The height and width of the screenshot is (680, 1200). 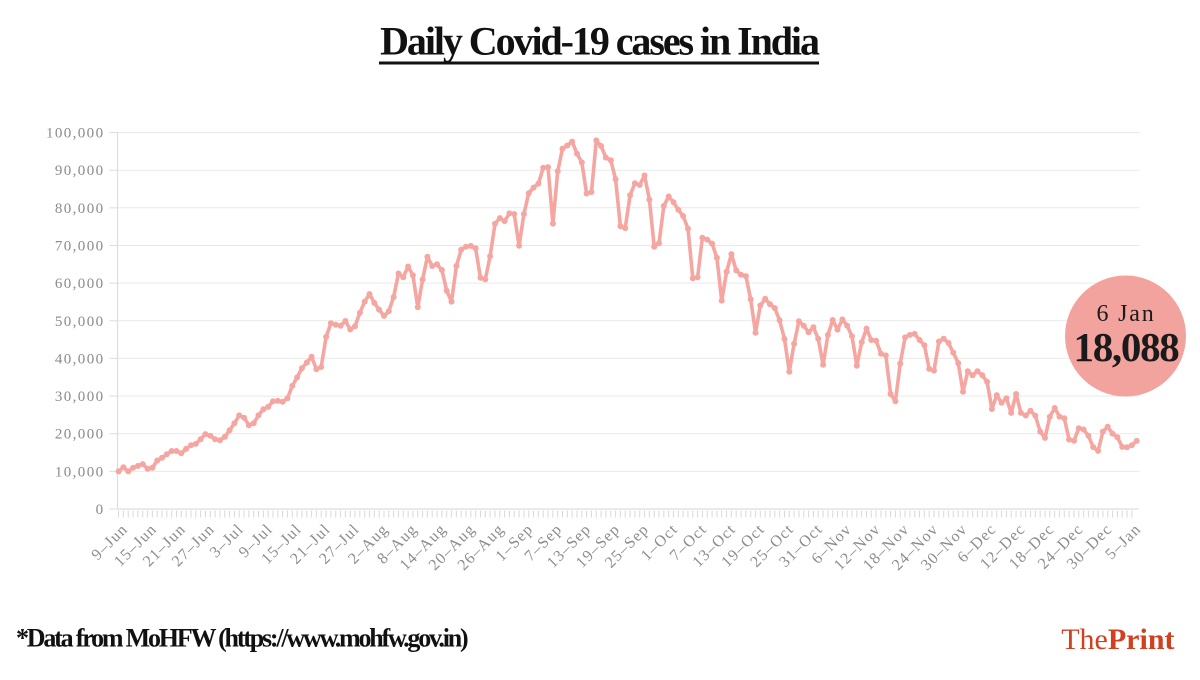 What do you see at coordinates (80, 359) in the screenshot?
I see `svg-text: 40,000` at bounding box center [80, 359].